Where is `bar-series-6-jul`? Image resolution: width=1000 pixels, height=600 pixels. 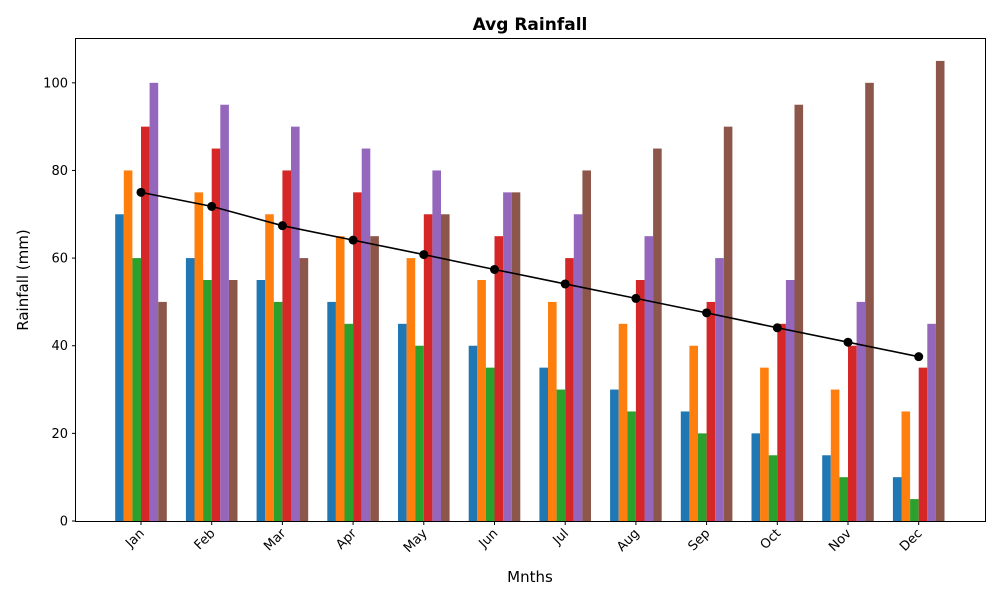 bar-series-6-jul is located at coordinates (586, 345).